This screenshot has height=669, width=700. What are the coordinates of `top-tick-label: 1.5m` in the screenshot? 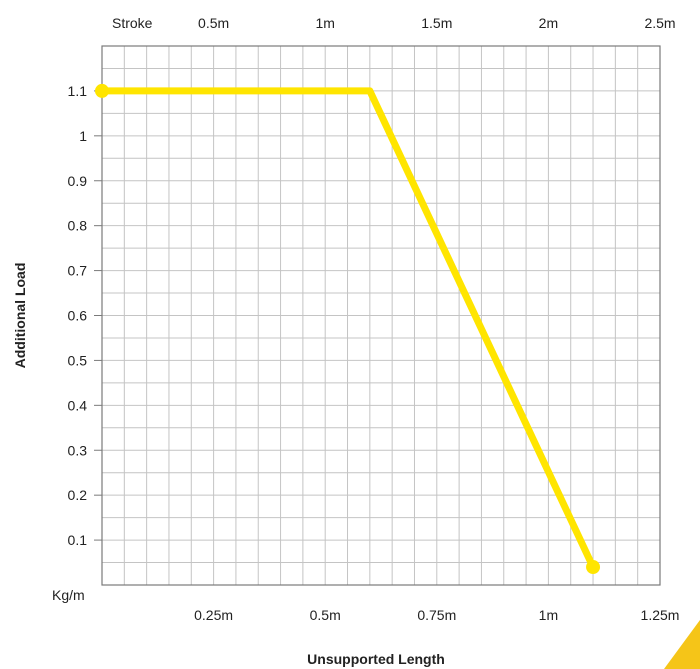 It's located at (436, 23).